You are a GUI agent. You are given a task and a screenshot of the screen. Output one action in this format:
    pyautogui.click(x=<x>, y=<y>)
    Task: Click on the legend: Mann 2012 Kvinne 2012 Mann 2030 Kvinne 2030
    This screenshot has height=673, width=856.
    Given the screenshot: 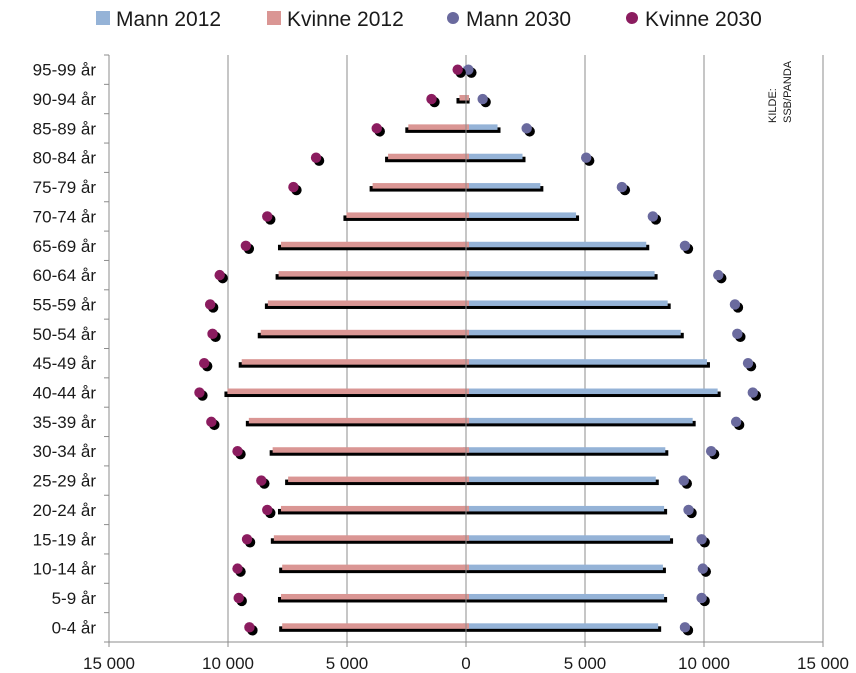 What is the action you would take?
    pyautogui.click(x=429, y=19)
    